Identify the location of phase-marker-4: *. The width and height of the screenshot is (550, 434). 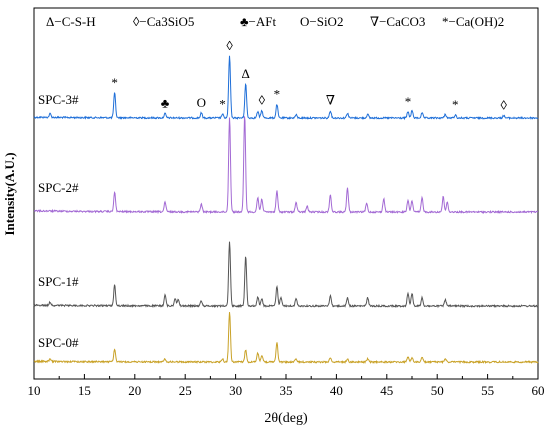
(222, 103).